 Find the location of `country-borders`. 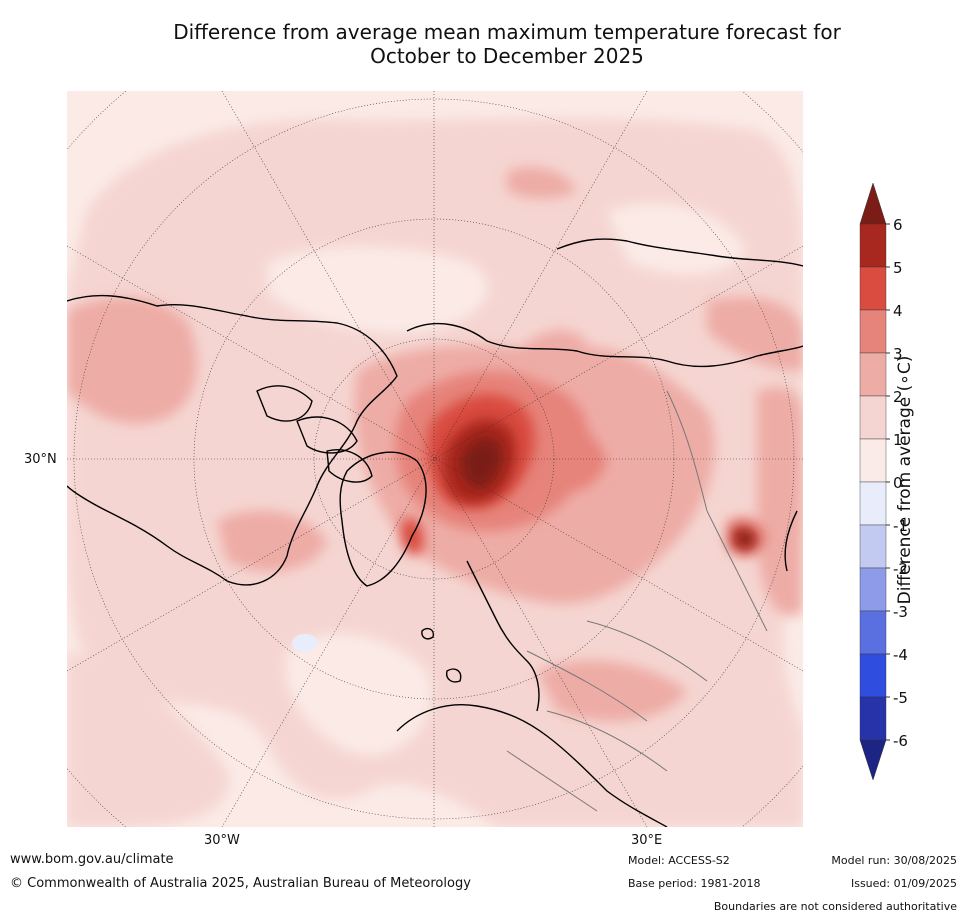

country-borders is located at coordinates (637, 601).